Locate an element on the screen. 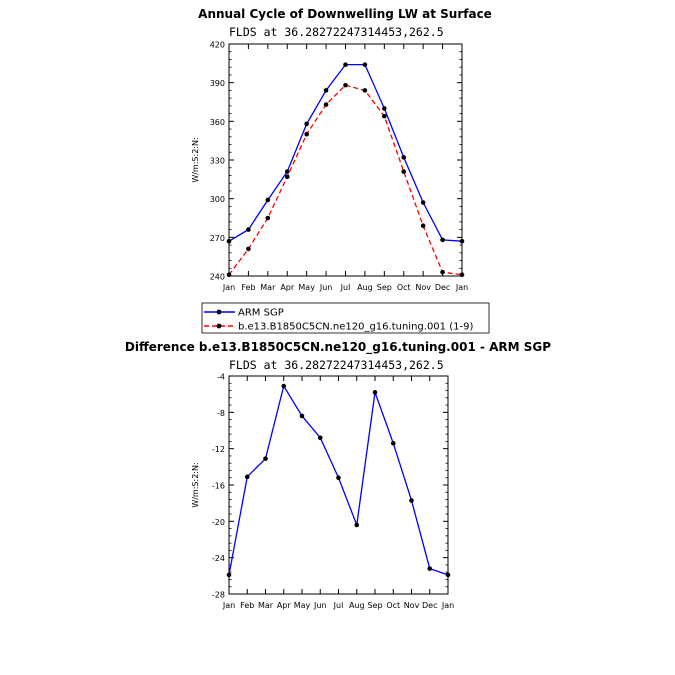 This screenshot has height=675, width=675. y-tick-label: -4 is located at coordinates (221, 377).